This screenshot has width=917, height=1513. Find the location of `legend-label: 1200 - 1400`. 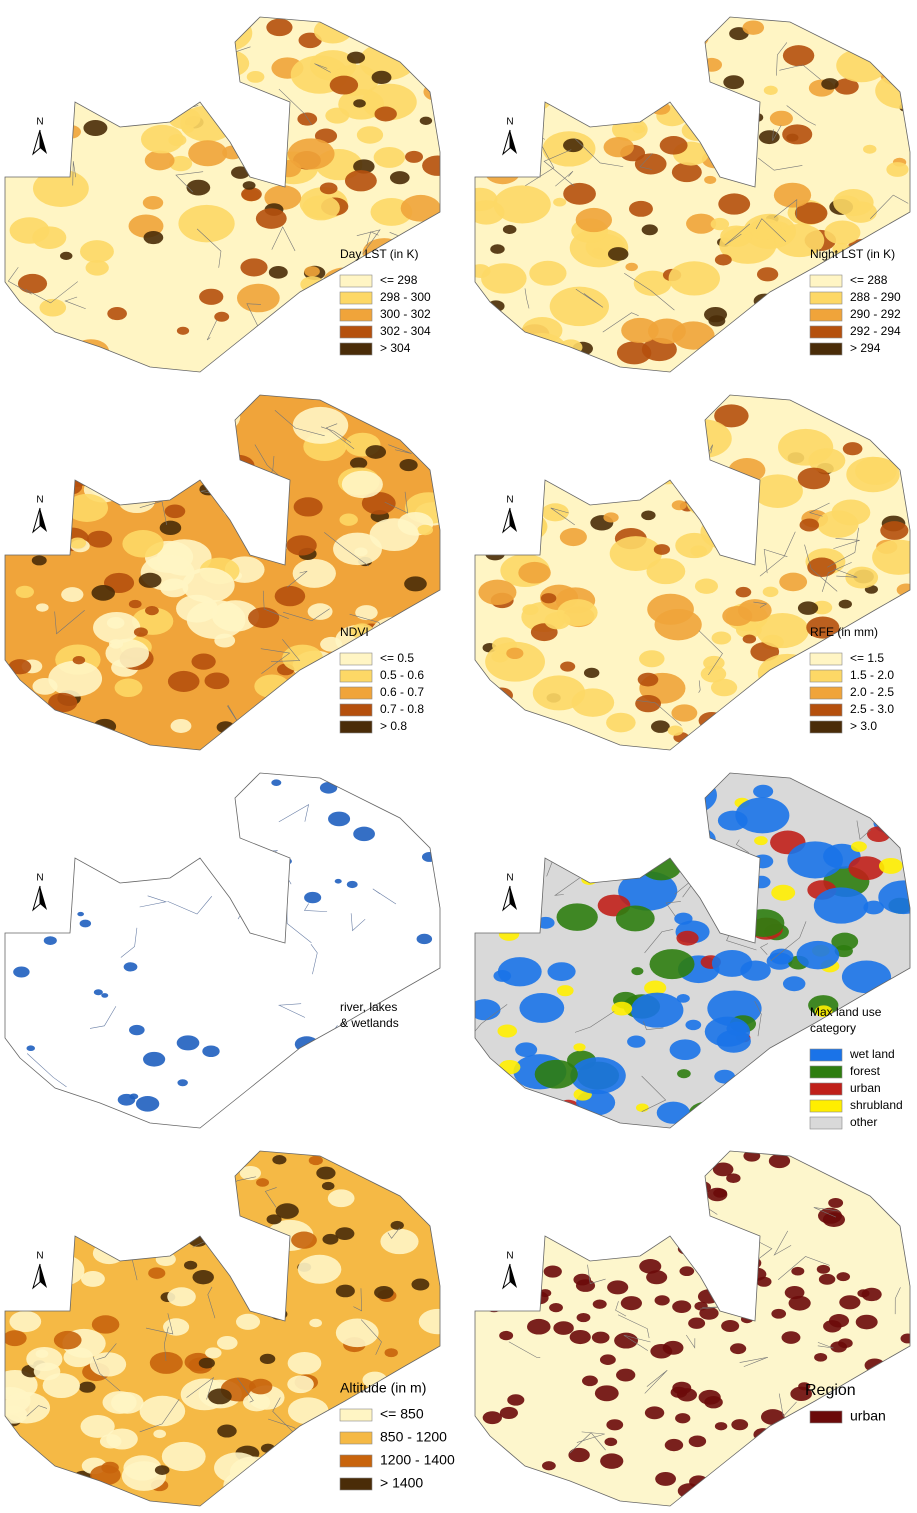

legend-label: 1200 - 1400 is located at coordinates (417, 1460).